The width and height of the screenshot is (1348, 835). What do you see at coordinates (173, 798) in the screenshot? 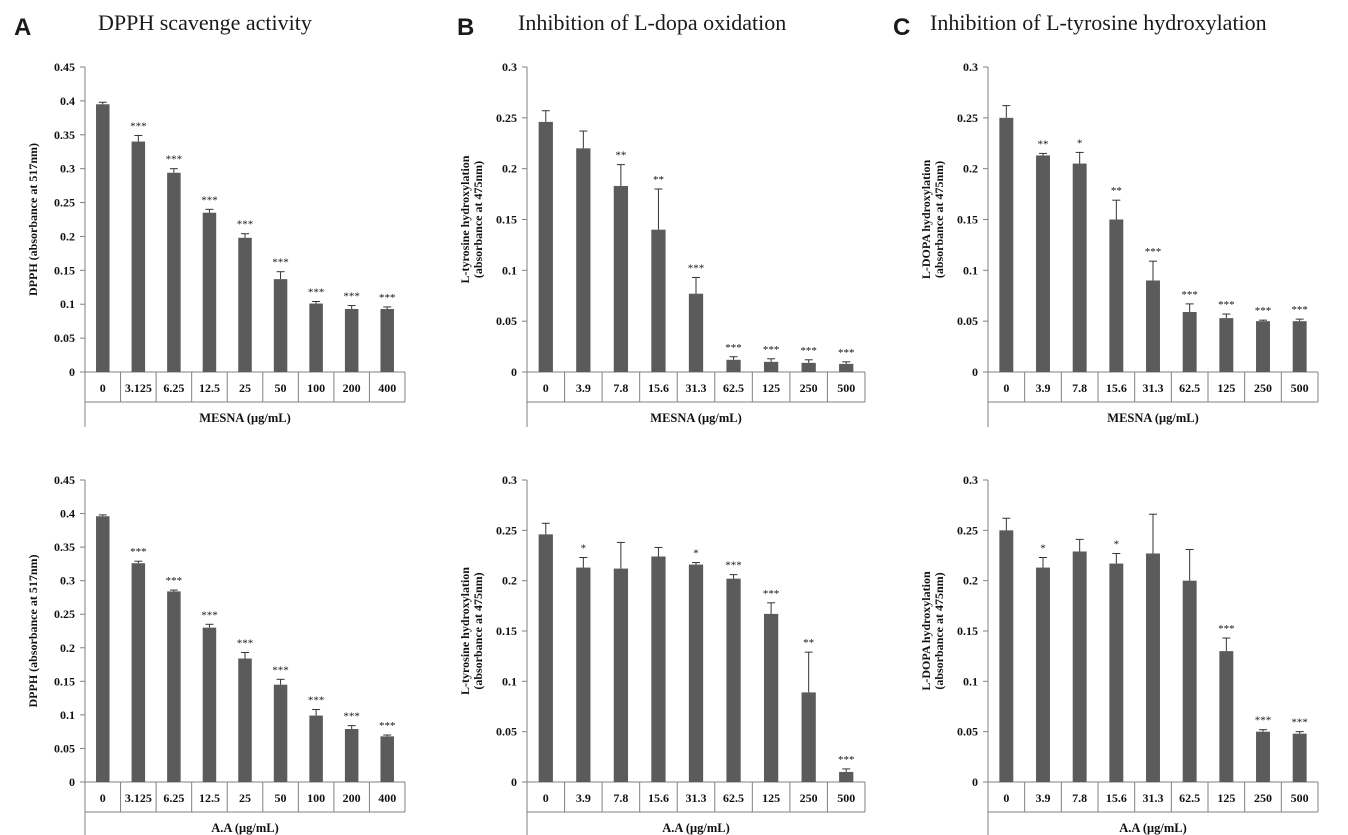
I see `category-label: 6.25` at bounding box center [173, 798].